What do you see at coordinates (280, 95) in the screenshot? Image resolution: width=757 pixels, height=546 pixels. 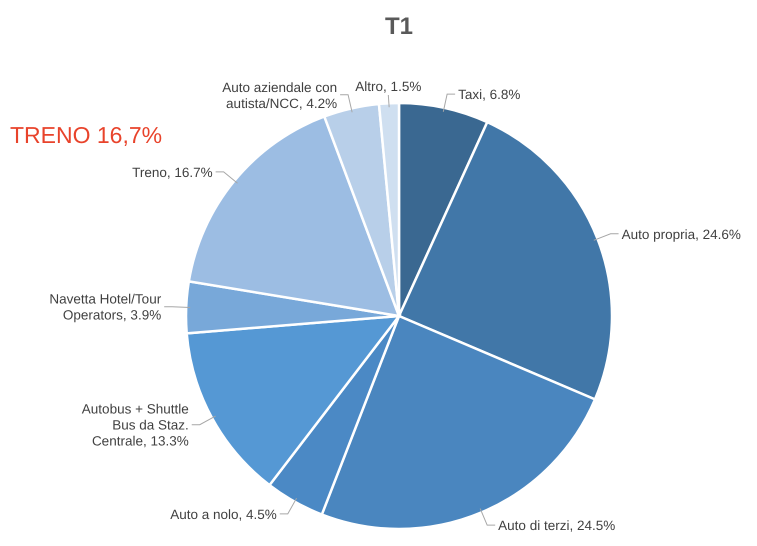 I see `slice-label: Auto aziendale con autista/NCC, 4.2%` at bounding box center [280, 95].